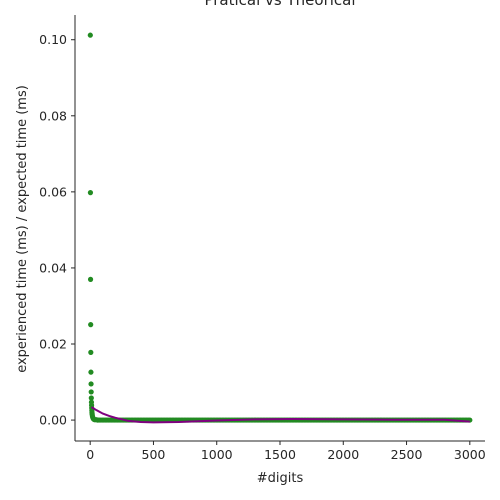  I want to click on y-tick-label: 0.08, so click(53, 115).